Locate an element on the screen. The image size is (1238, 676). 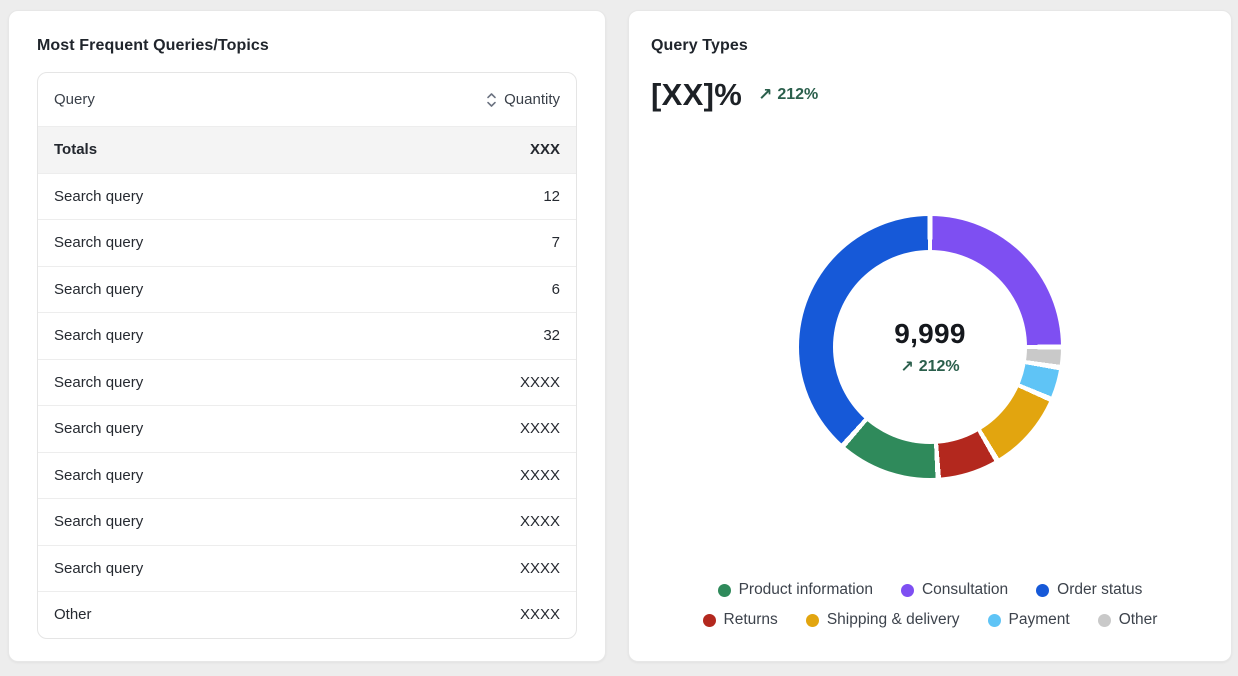
legend-item: Payment is located at coordinates (1028, 620).